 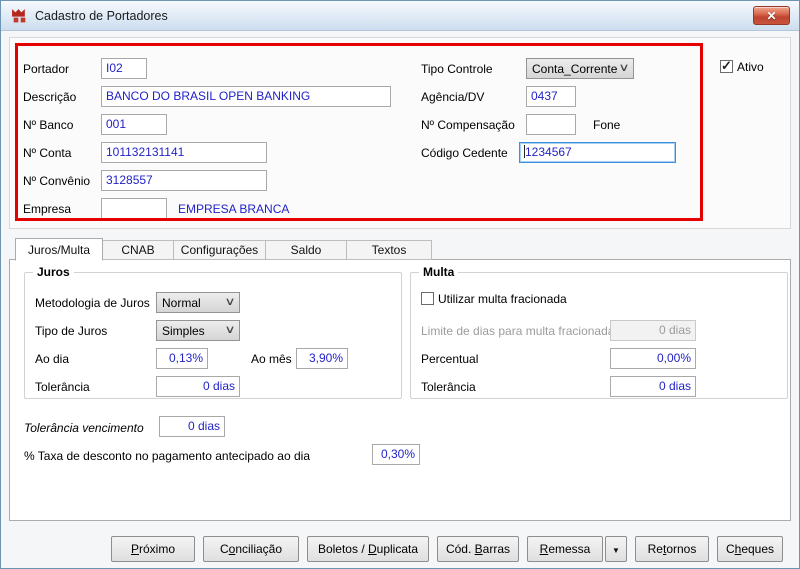 What do you see at coordinates (607, 125) in the screenshot?
I see `fone-label: Fone` at bounding box center [607, 125].